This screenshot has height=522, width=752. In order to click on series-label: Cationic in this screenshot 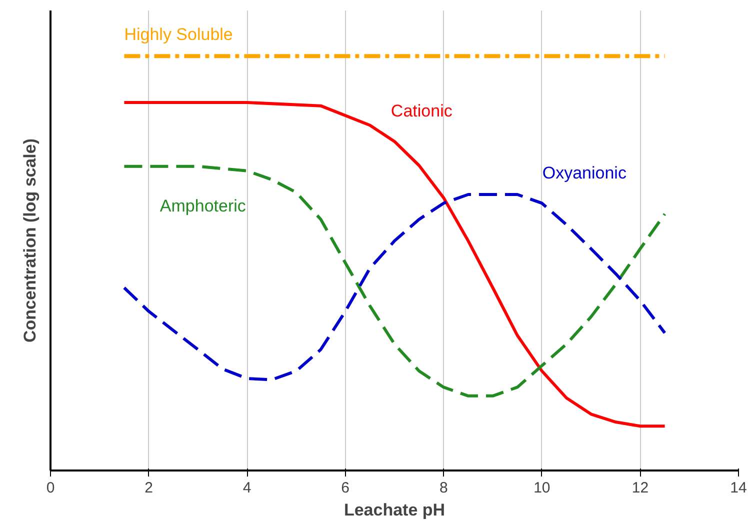, I will do `click(421, 110)`.